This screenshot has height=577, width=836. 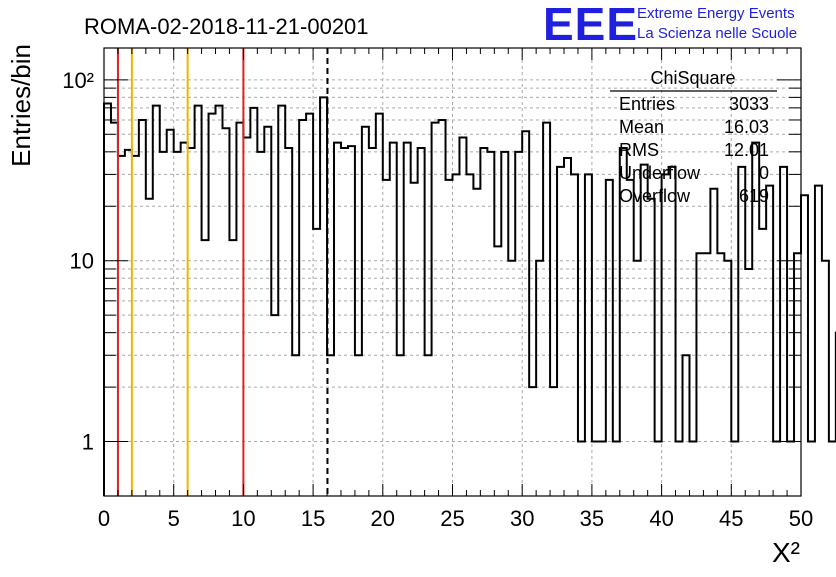 What do you see at coordinates (226, 26) in the screenshot?
I see `chart-title: ROMA-02-2018-11-21-00201` at bounding box center [226, 26].